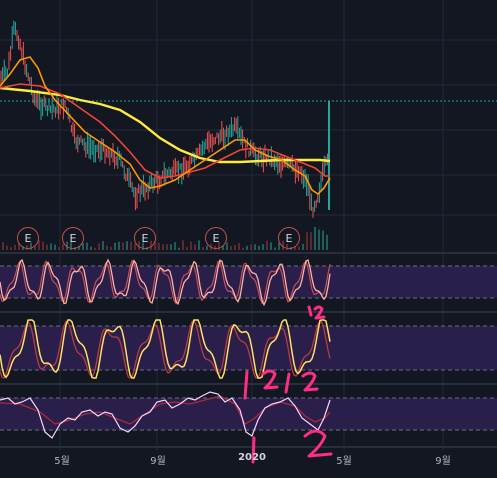 This screenshot has height=478, width=497. I want to click on oscillator-2-line-main, so click(165, 349).